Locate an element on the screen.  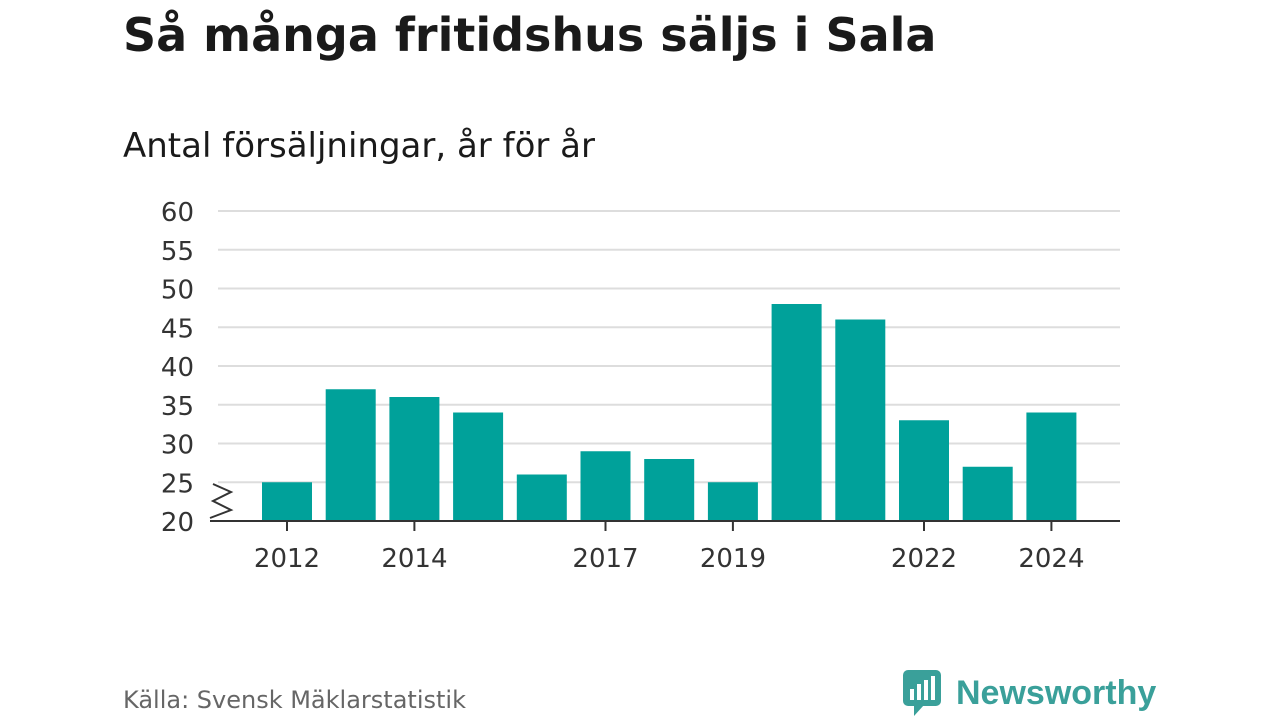
x-tick-label: 2022 is located at coordinates (924, 559).